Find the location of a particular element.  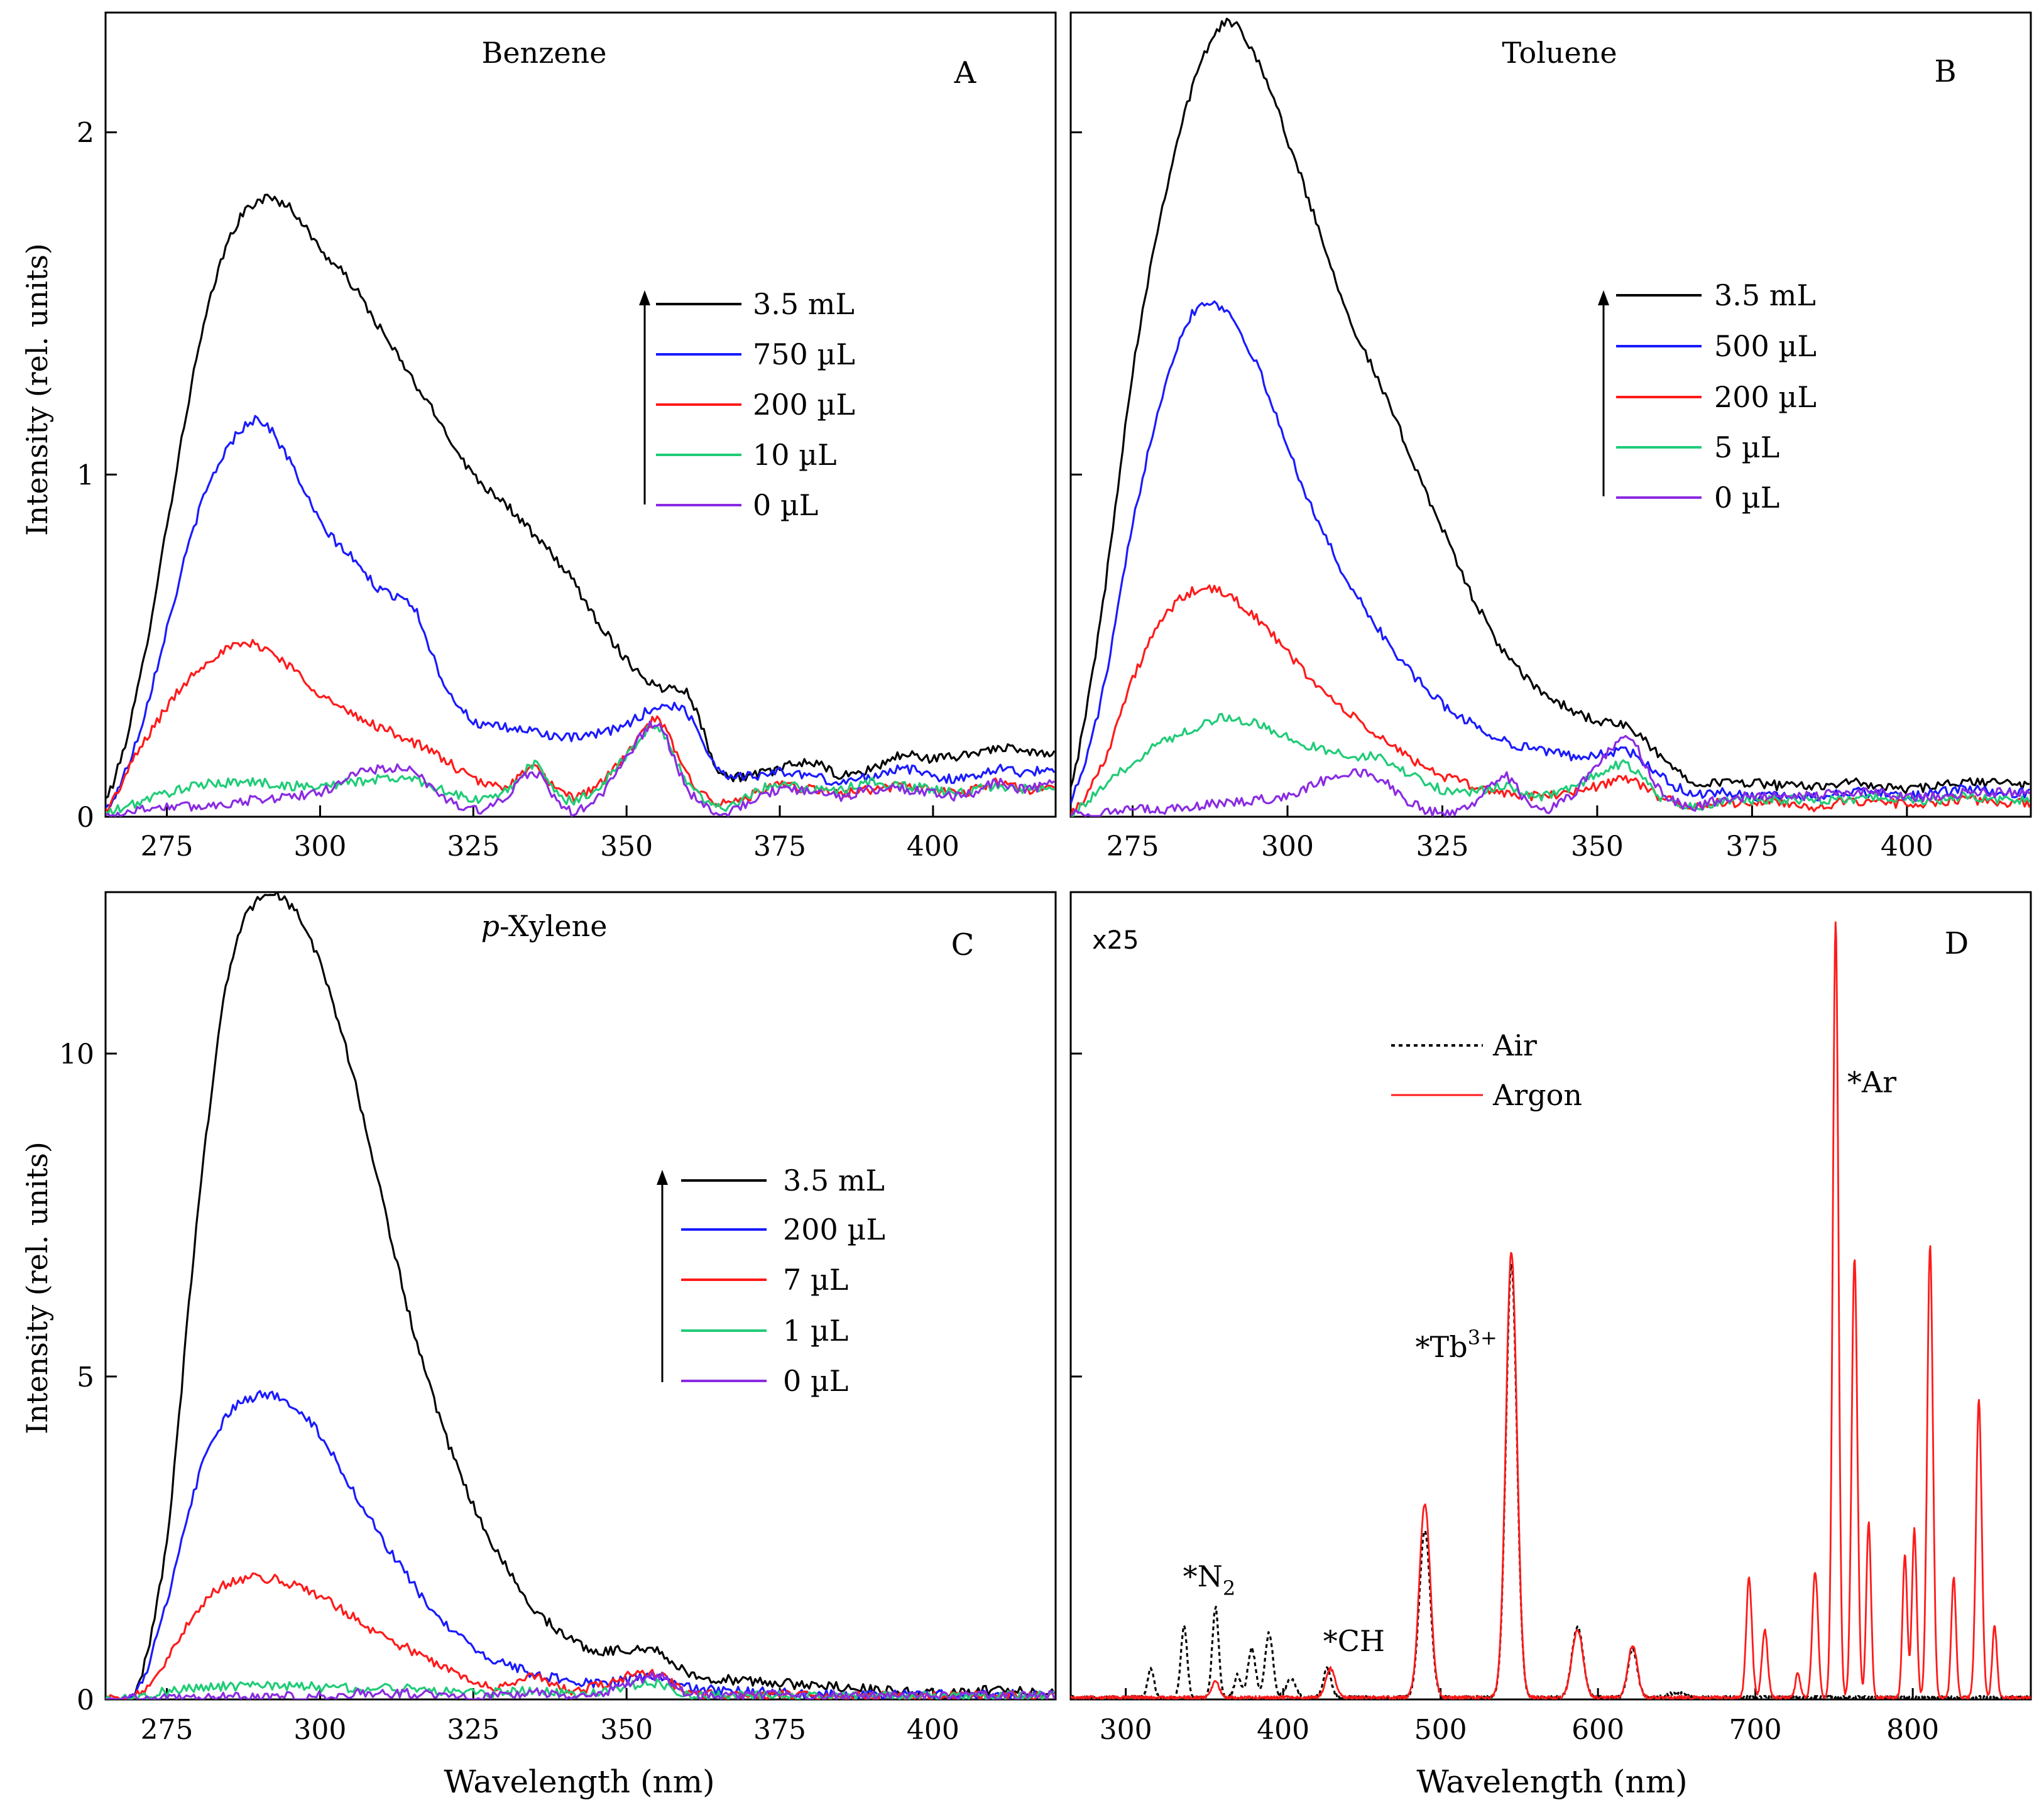

x-axis-label-c: Wavelength (nm) is located at coordinates (579, 1782).